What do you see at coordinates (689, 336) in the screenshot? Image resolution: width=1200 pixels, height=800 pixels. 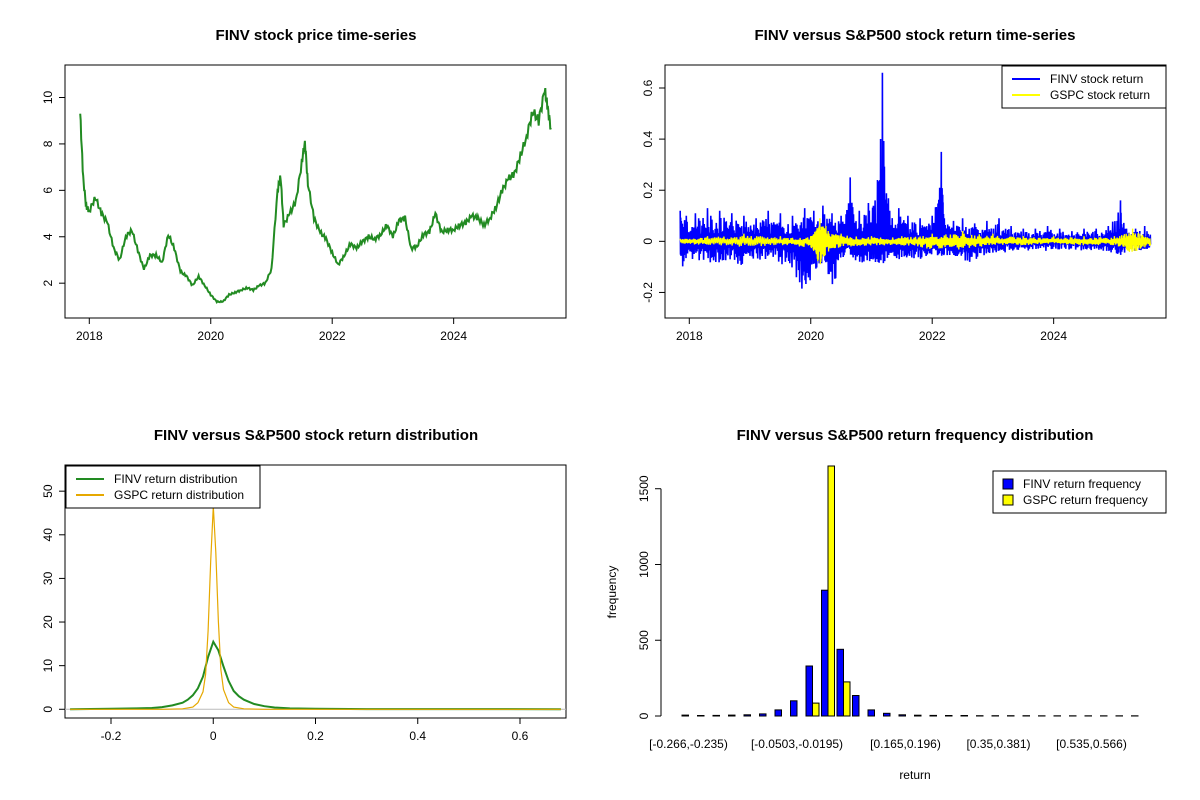 I see `return-timeseries-xtick-label: 2018` at bounding box center [689, 336].